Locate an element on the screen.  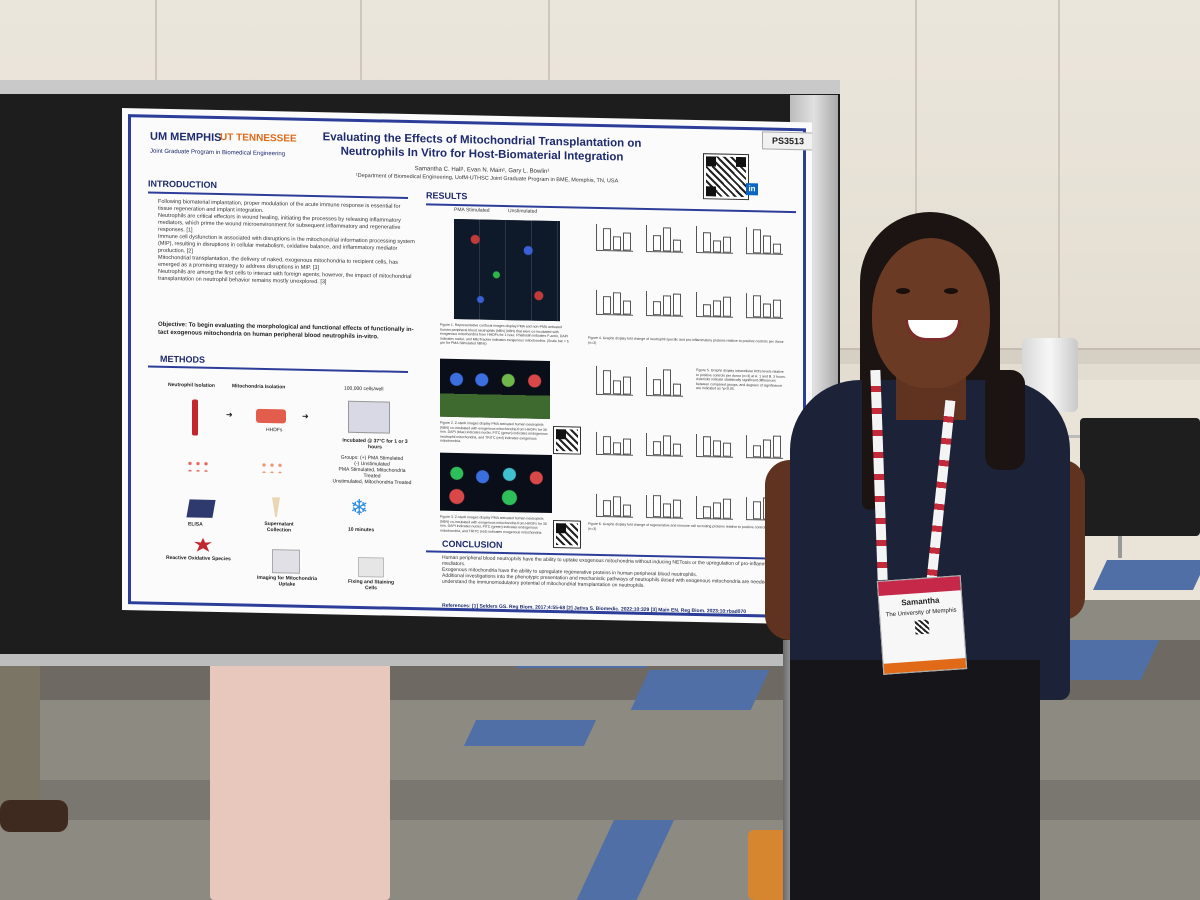
board-number: PS3513 is located at coordinates (787, 141).